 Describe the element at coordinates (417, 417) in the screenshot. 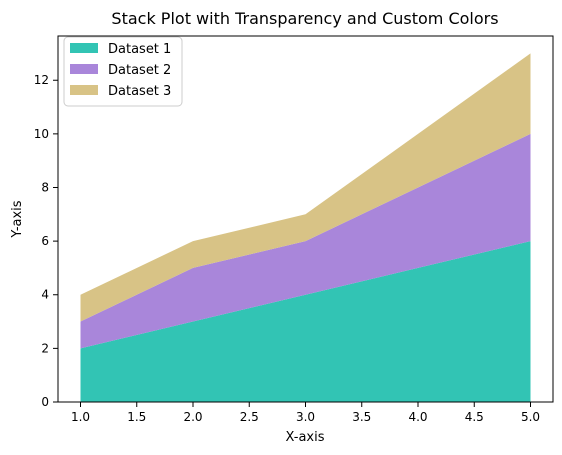

I see `x-tick-label: 4.0` at that location.